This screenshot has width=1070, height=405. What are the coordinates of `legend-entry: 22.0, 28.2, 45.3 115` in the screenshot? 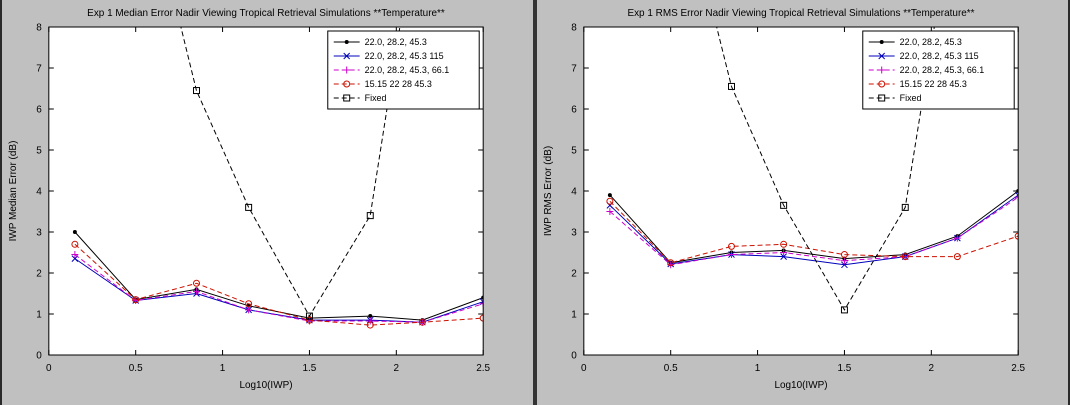 It's located at (923, 56).